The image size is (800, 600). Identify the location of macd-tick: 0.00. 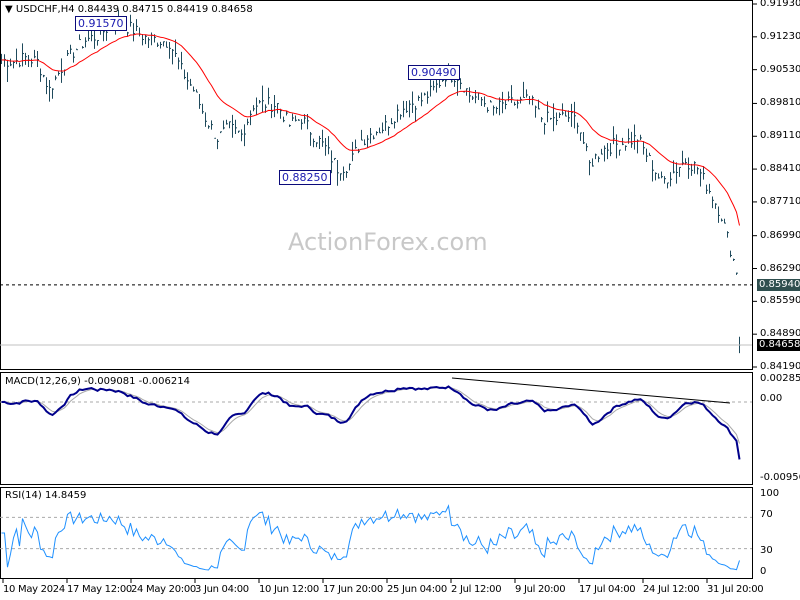
(771, 398).